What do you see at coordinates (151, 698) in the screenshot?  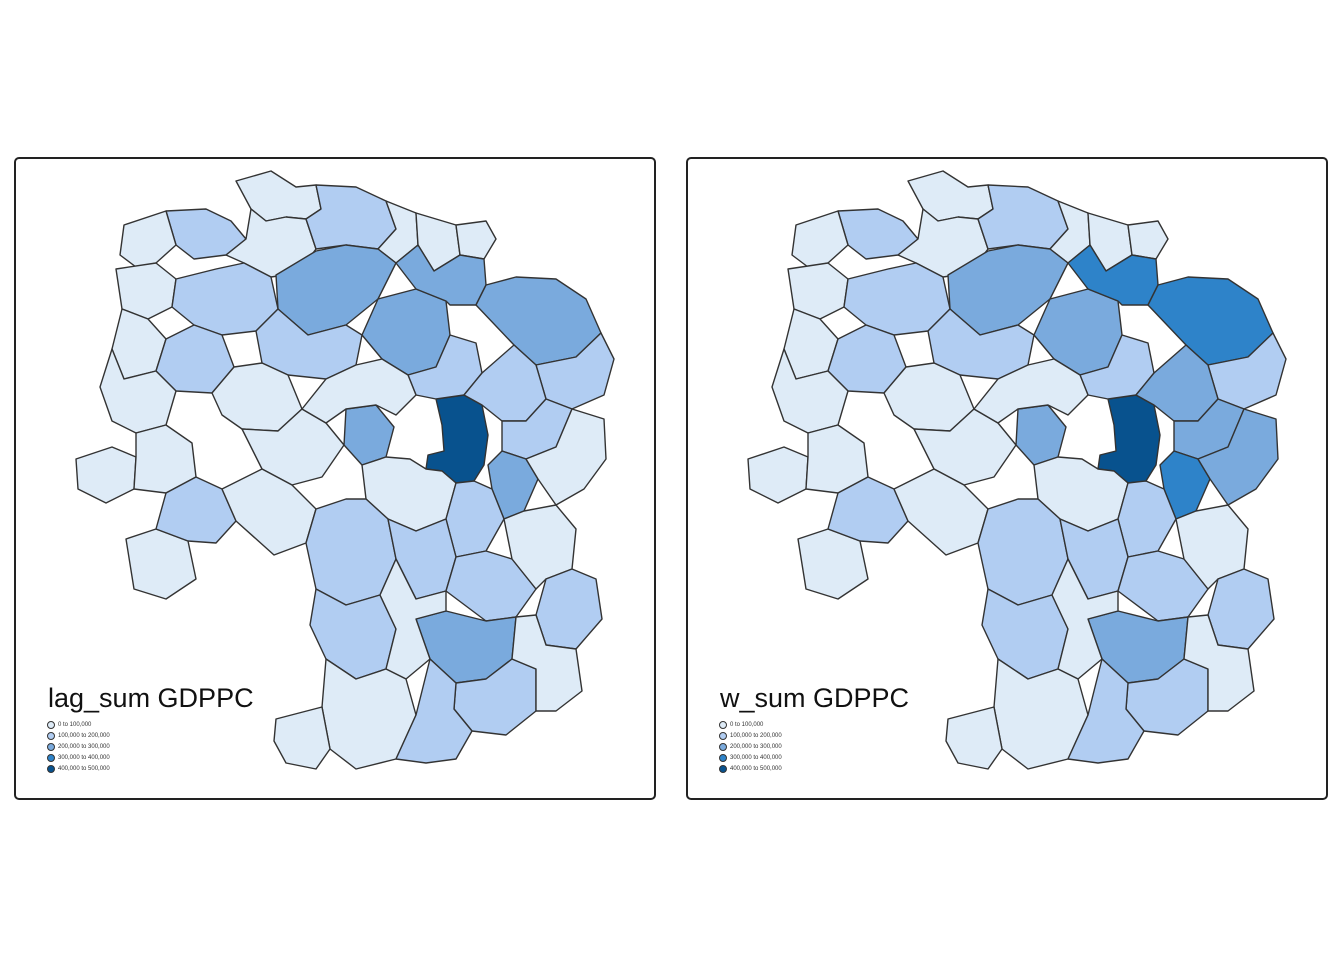 I see `map-title: lag_sum GDPPC` at bounding box center [151, 698].